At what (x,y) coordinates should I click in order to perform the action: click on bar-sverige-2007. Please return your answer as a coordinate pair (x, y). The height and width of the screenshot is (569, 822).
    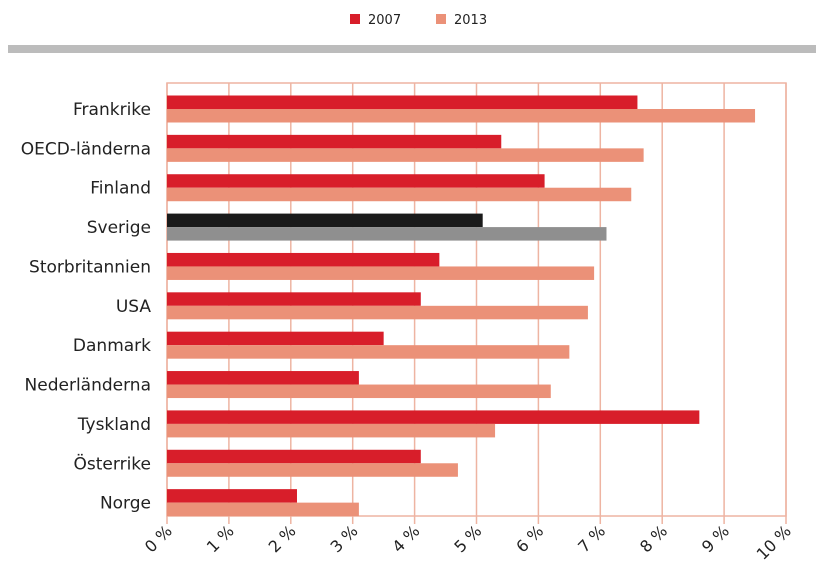
    Looking at the image, I should click on (325, 220).